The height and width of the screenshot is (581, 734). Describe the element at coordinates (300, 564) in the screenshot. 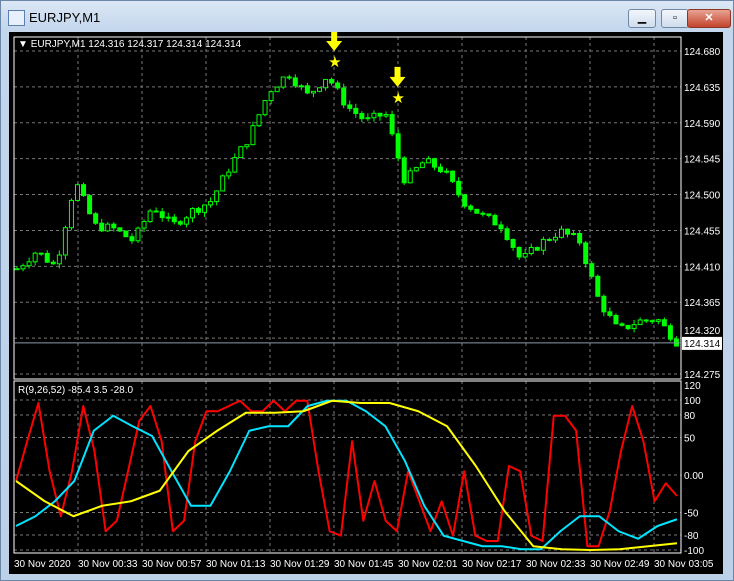

I see `time-label: 30 Nov 01:29` at that location.